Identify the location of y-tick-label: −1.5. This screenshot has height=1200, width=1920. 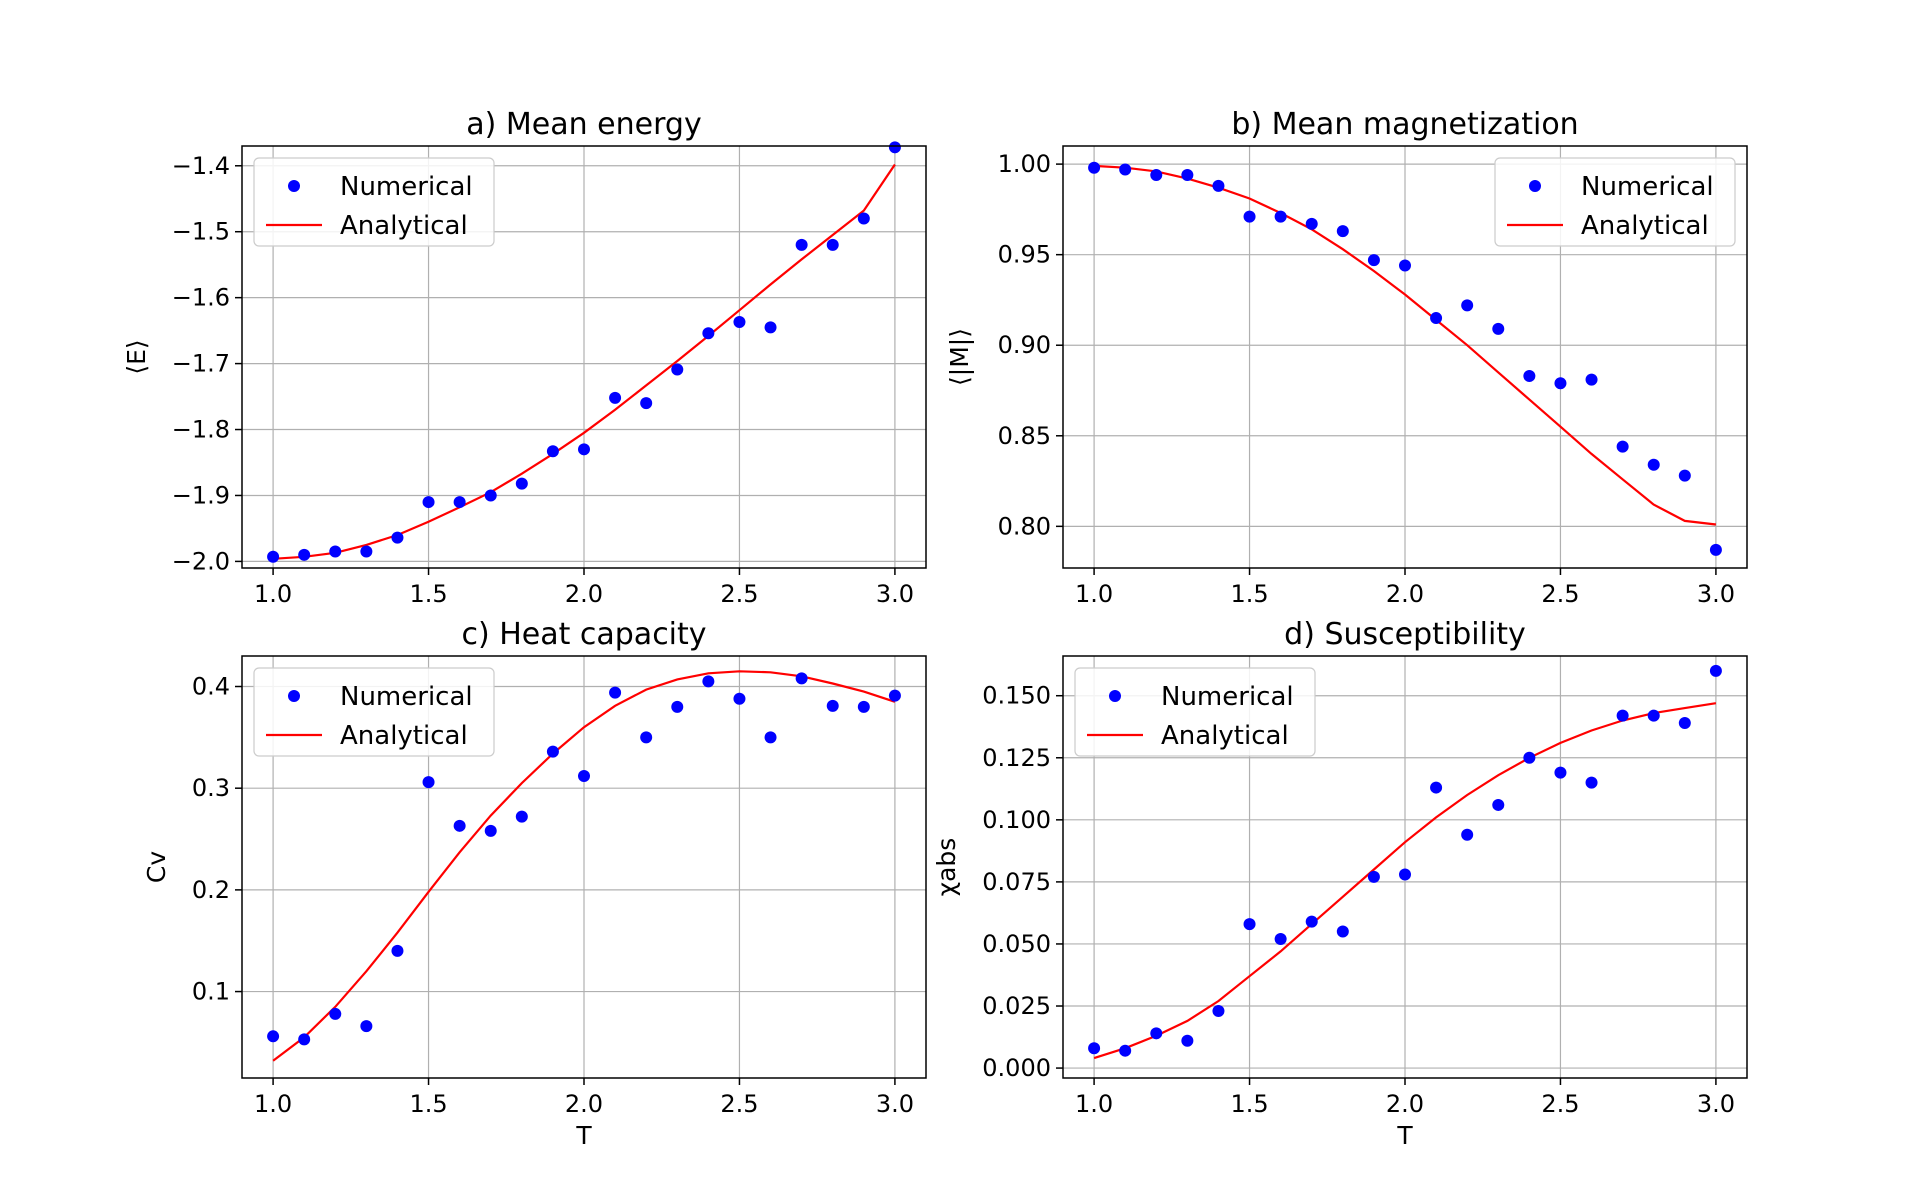
(201, 232).